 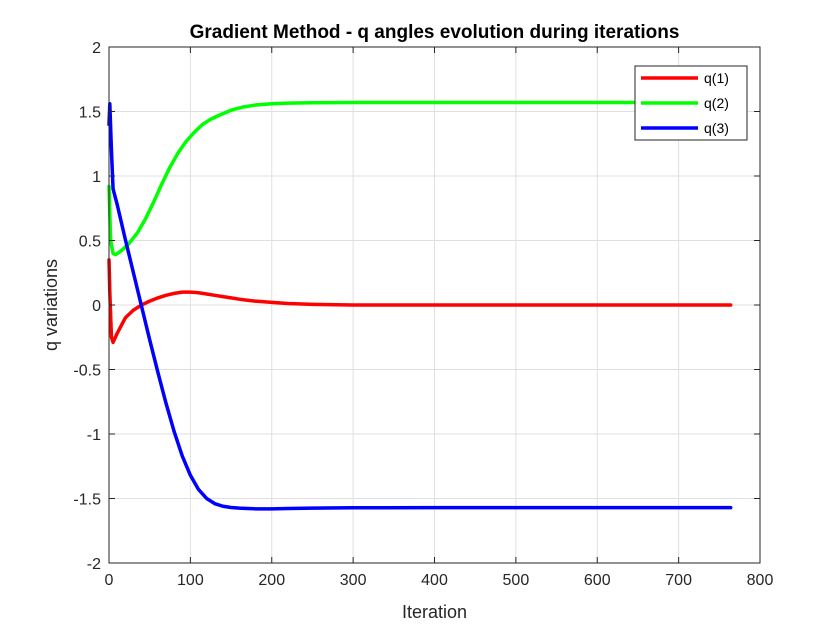 What do you see at coordinates (90, 113) in the screenshot?
I see `y-tick-label: 1.5` at bounding box center [90, 113].